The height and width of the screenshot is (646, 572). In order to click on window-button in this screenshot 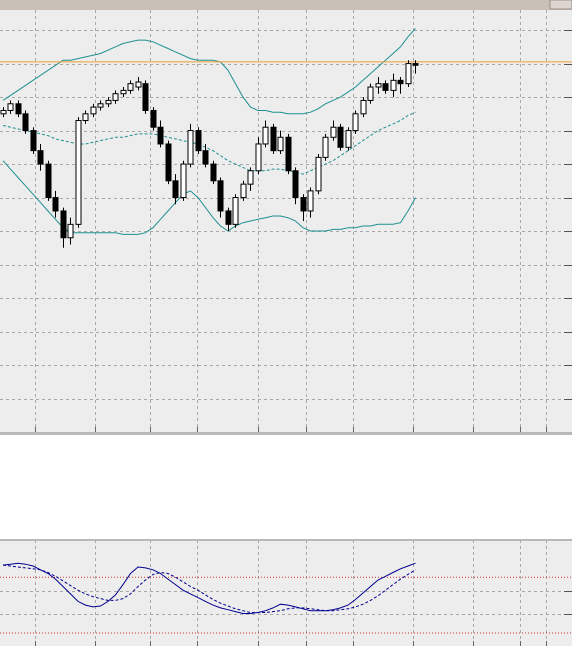, I will do `click(560, 5)`.